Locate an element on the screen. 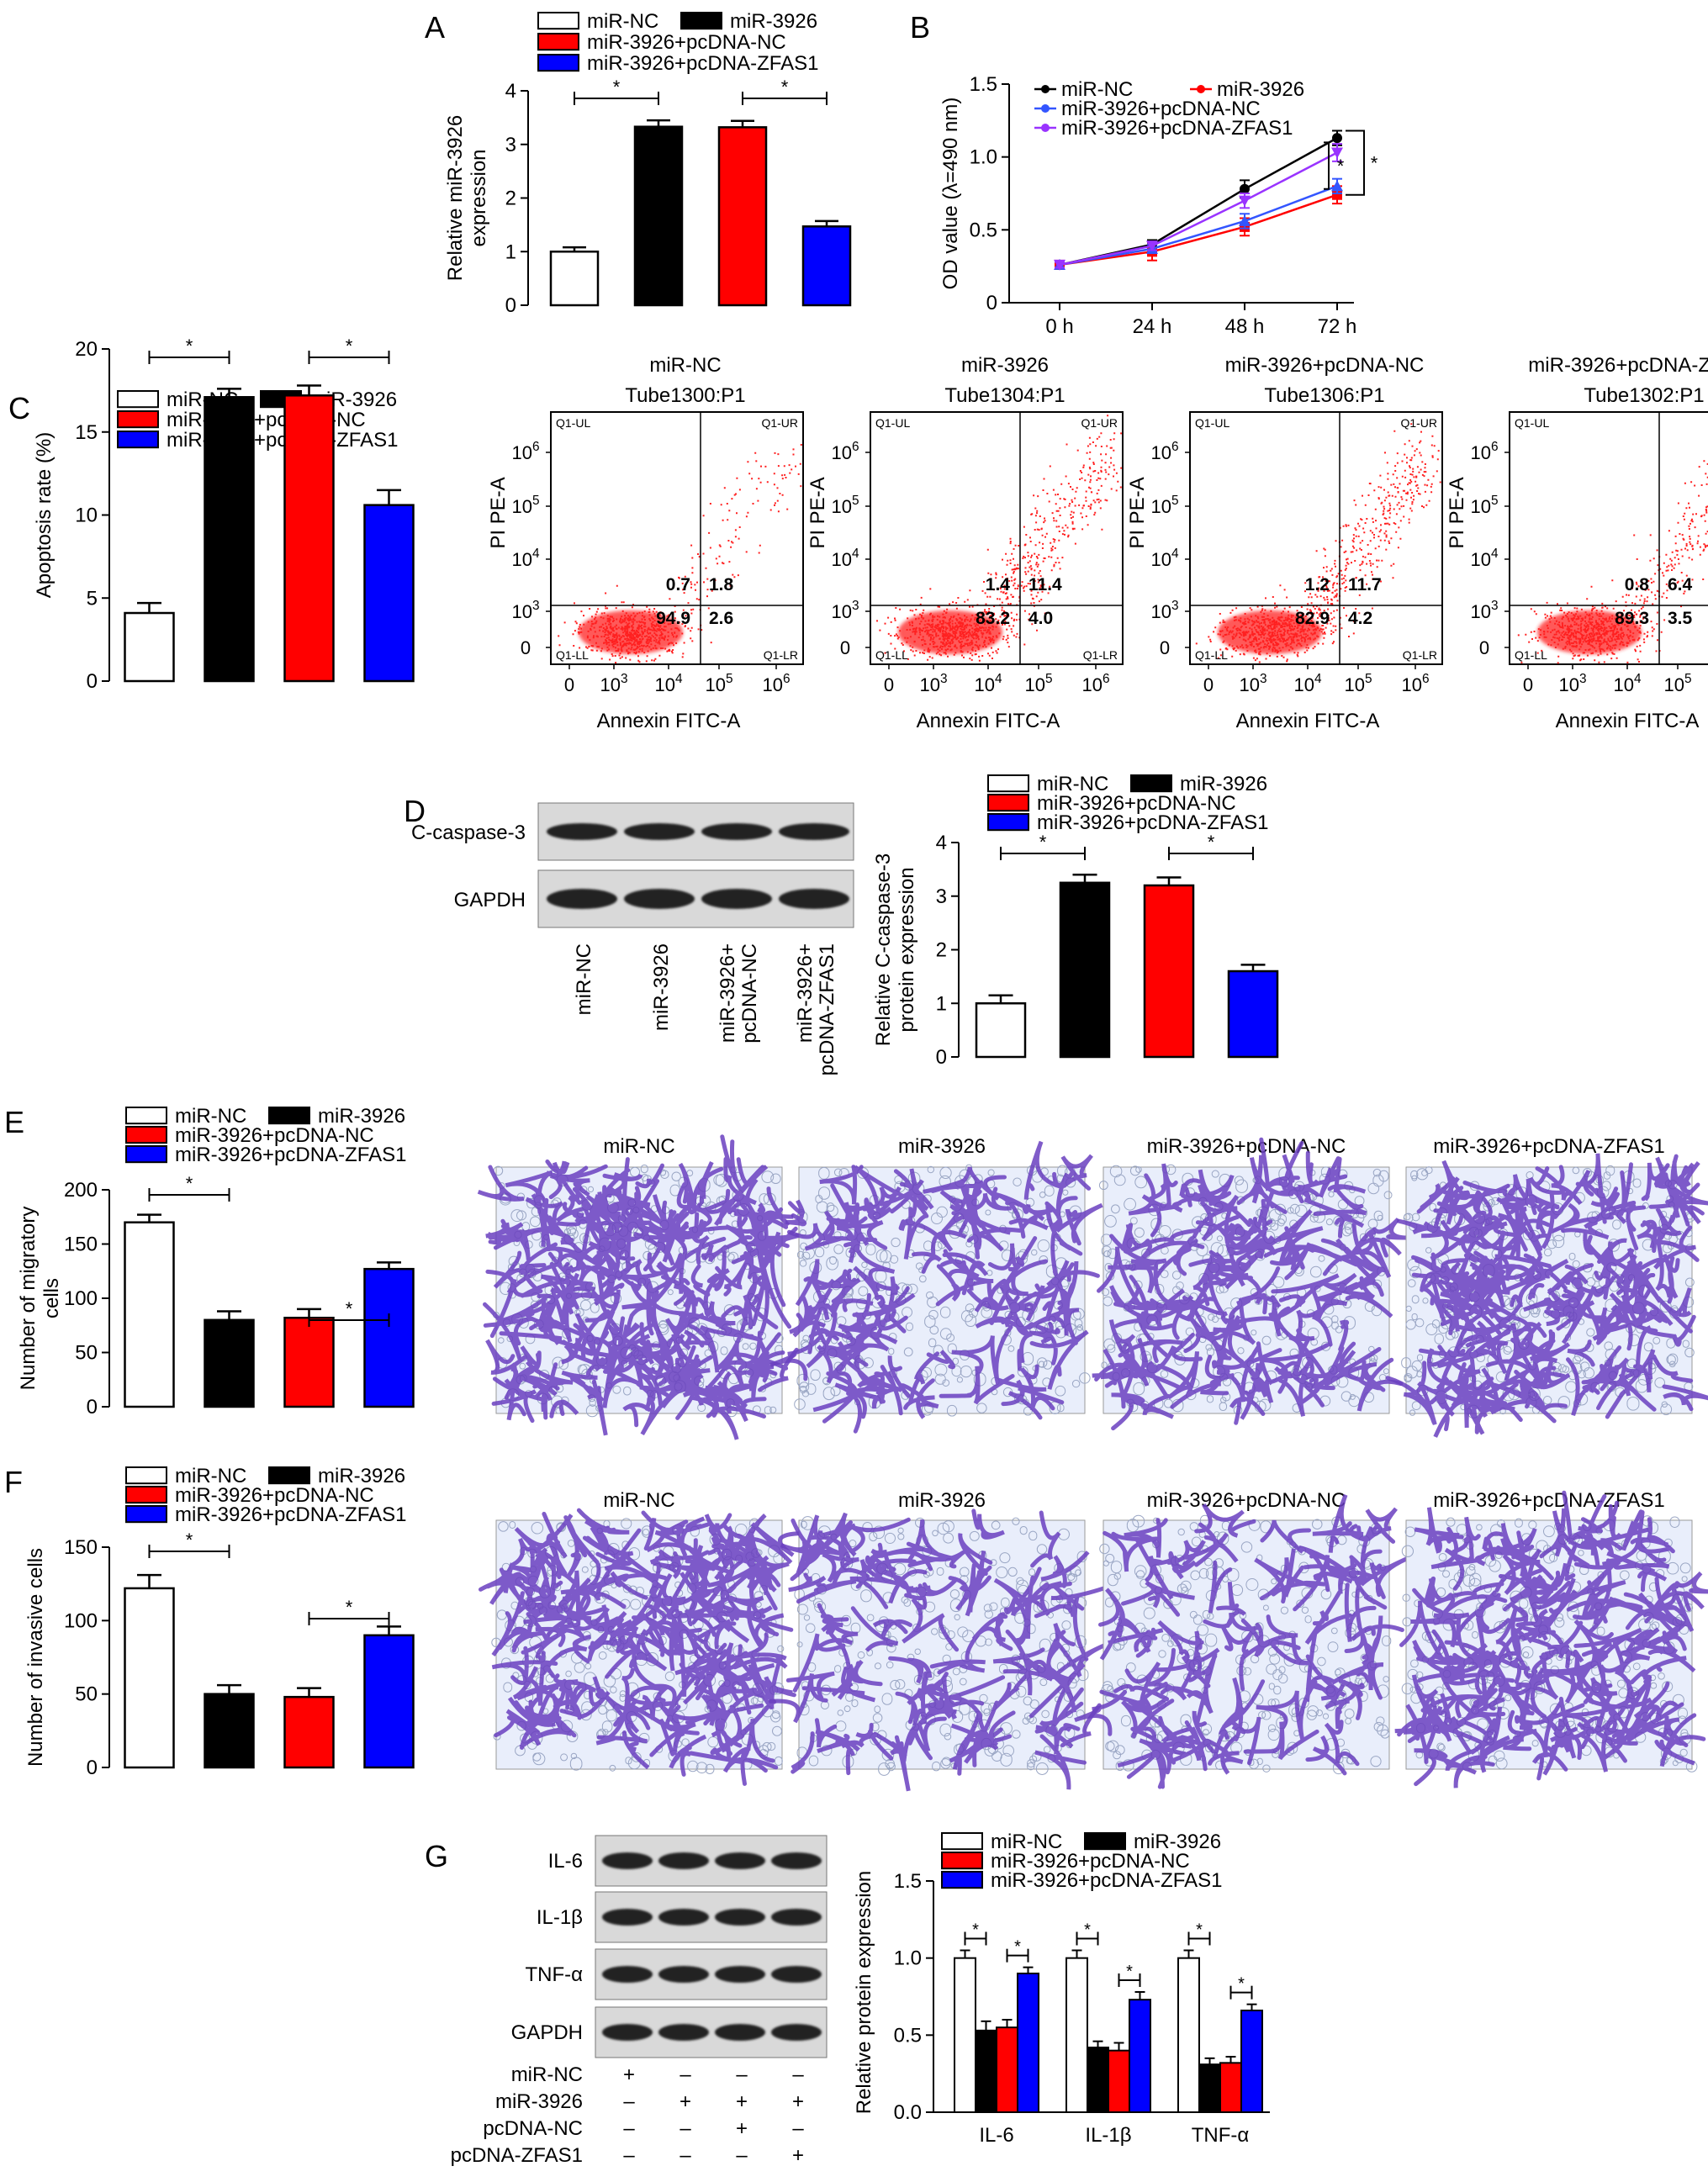 This screenshot has height=2182, width=1708. y-axis-title: Relative miR-3926expression is located at coordinates (467, 198).